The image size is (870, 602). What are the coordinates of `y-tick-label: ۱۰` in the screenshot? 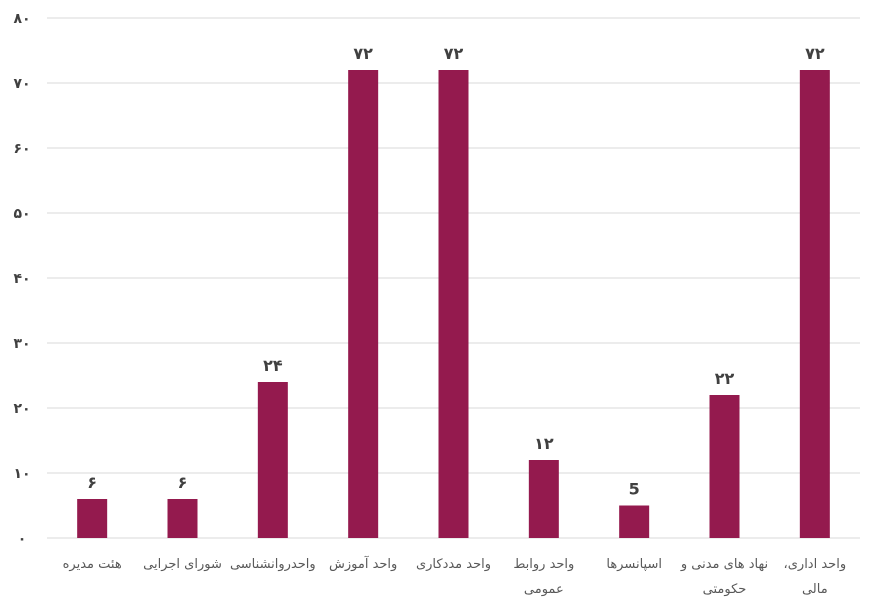 It's located at (21, 474).